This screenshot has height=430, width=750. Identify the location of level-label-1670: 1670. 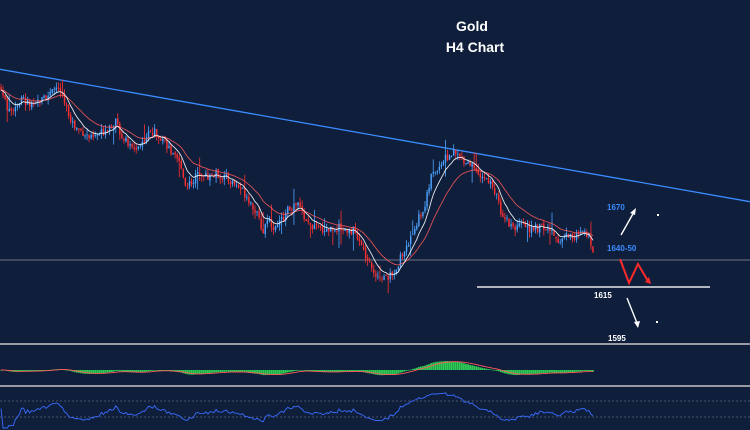
(616, 207).